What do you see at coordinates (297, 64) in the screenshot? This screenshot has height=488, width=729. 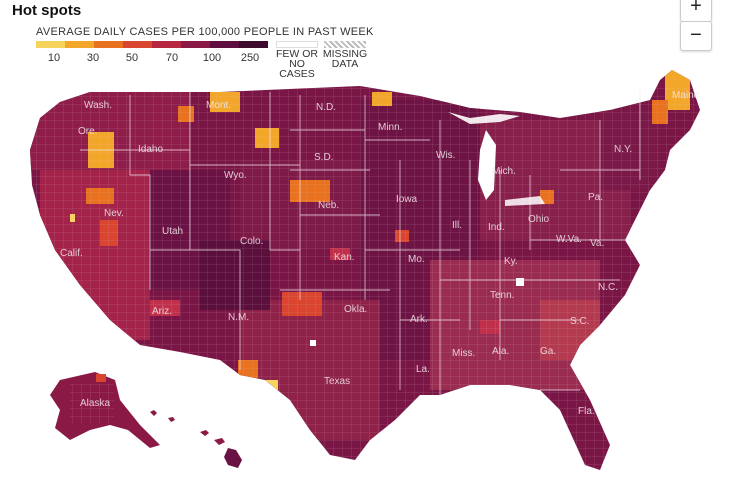 I see `few-cases-label: FEW OR NO CASES` at bounding box center [297, 64].